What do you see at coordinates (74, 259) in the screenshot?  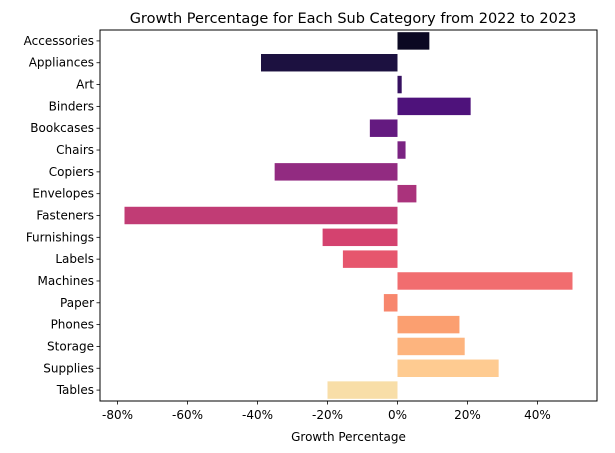 I see `y-tick-label: Labels` at bounding box center [74, 259].